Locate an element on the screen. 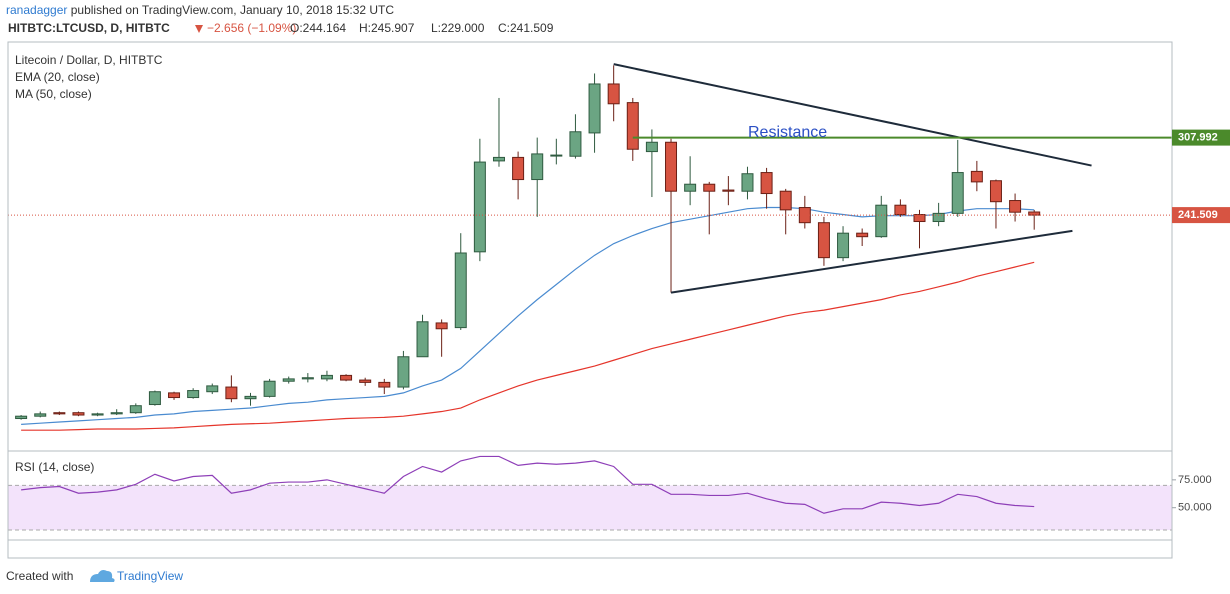 This screenshot has height=594, width=1230. low-value: L:229.000 is located at coordinates (458, 28).